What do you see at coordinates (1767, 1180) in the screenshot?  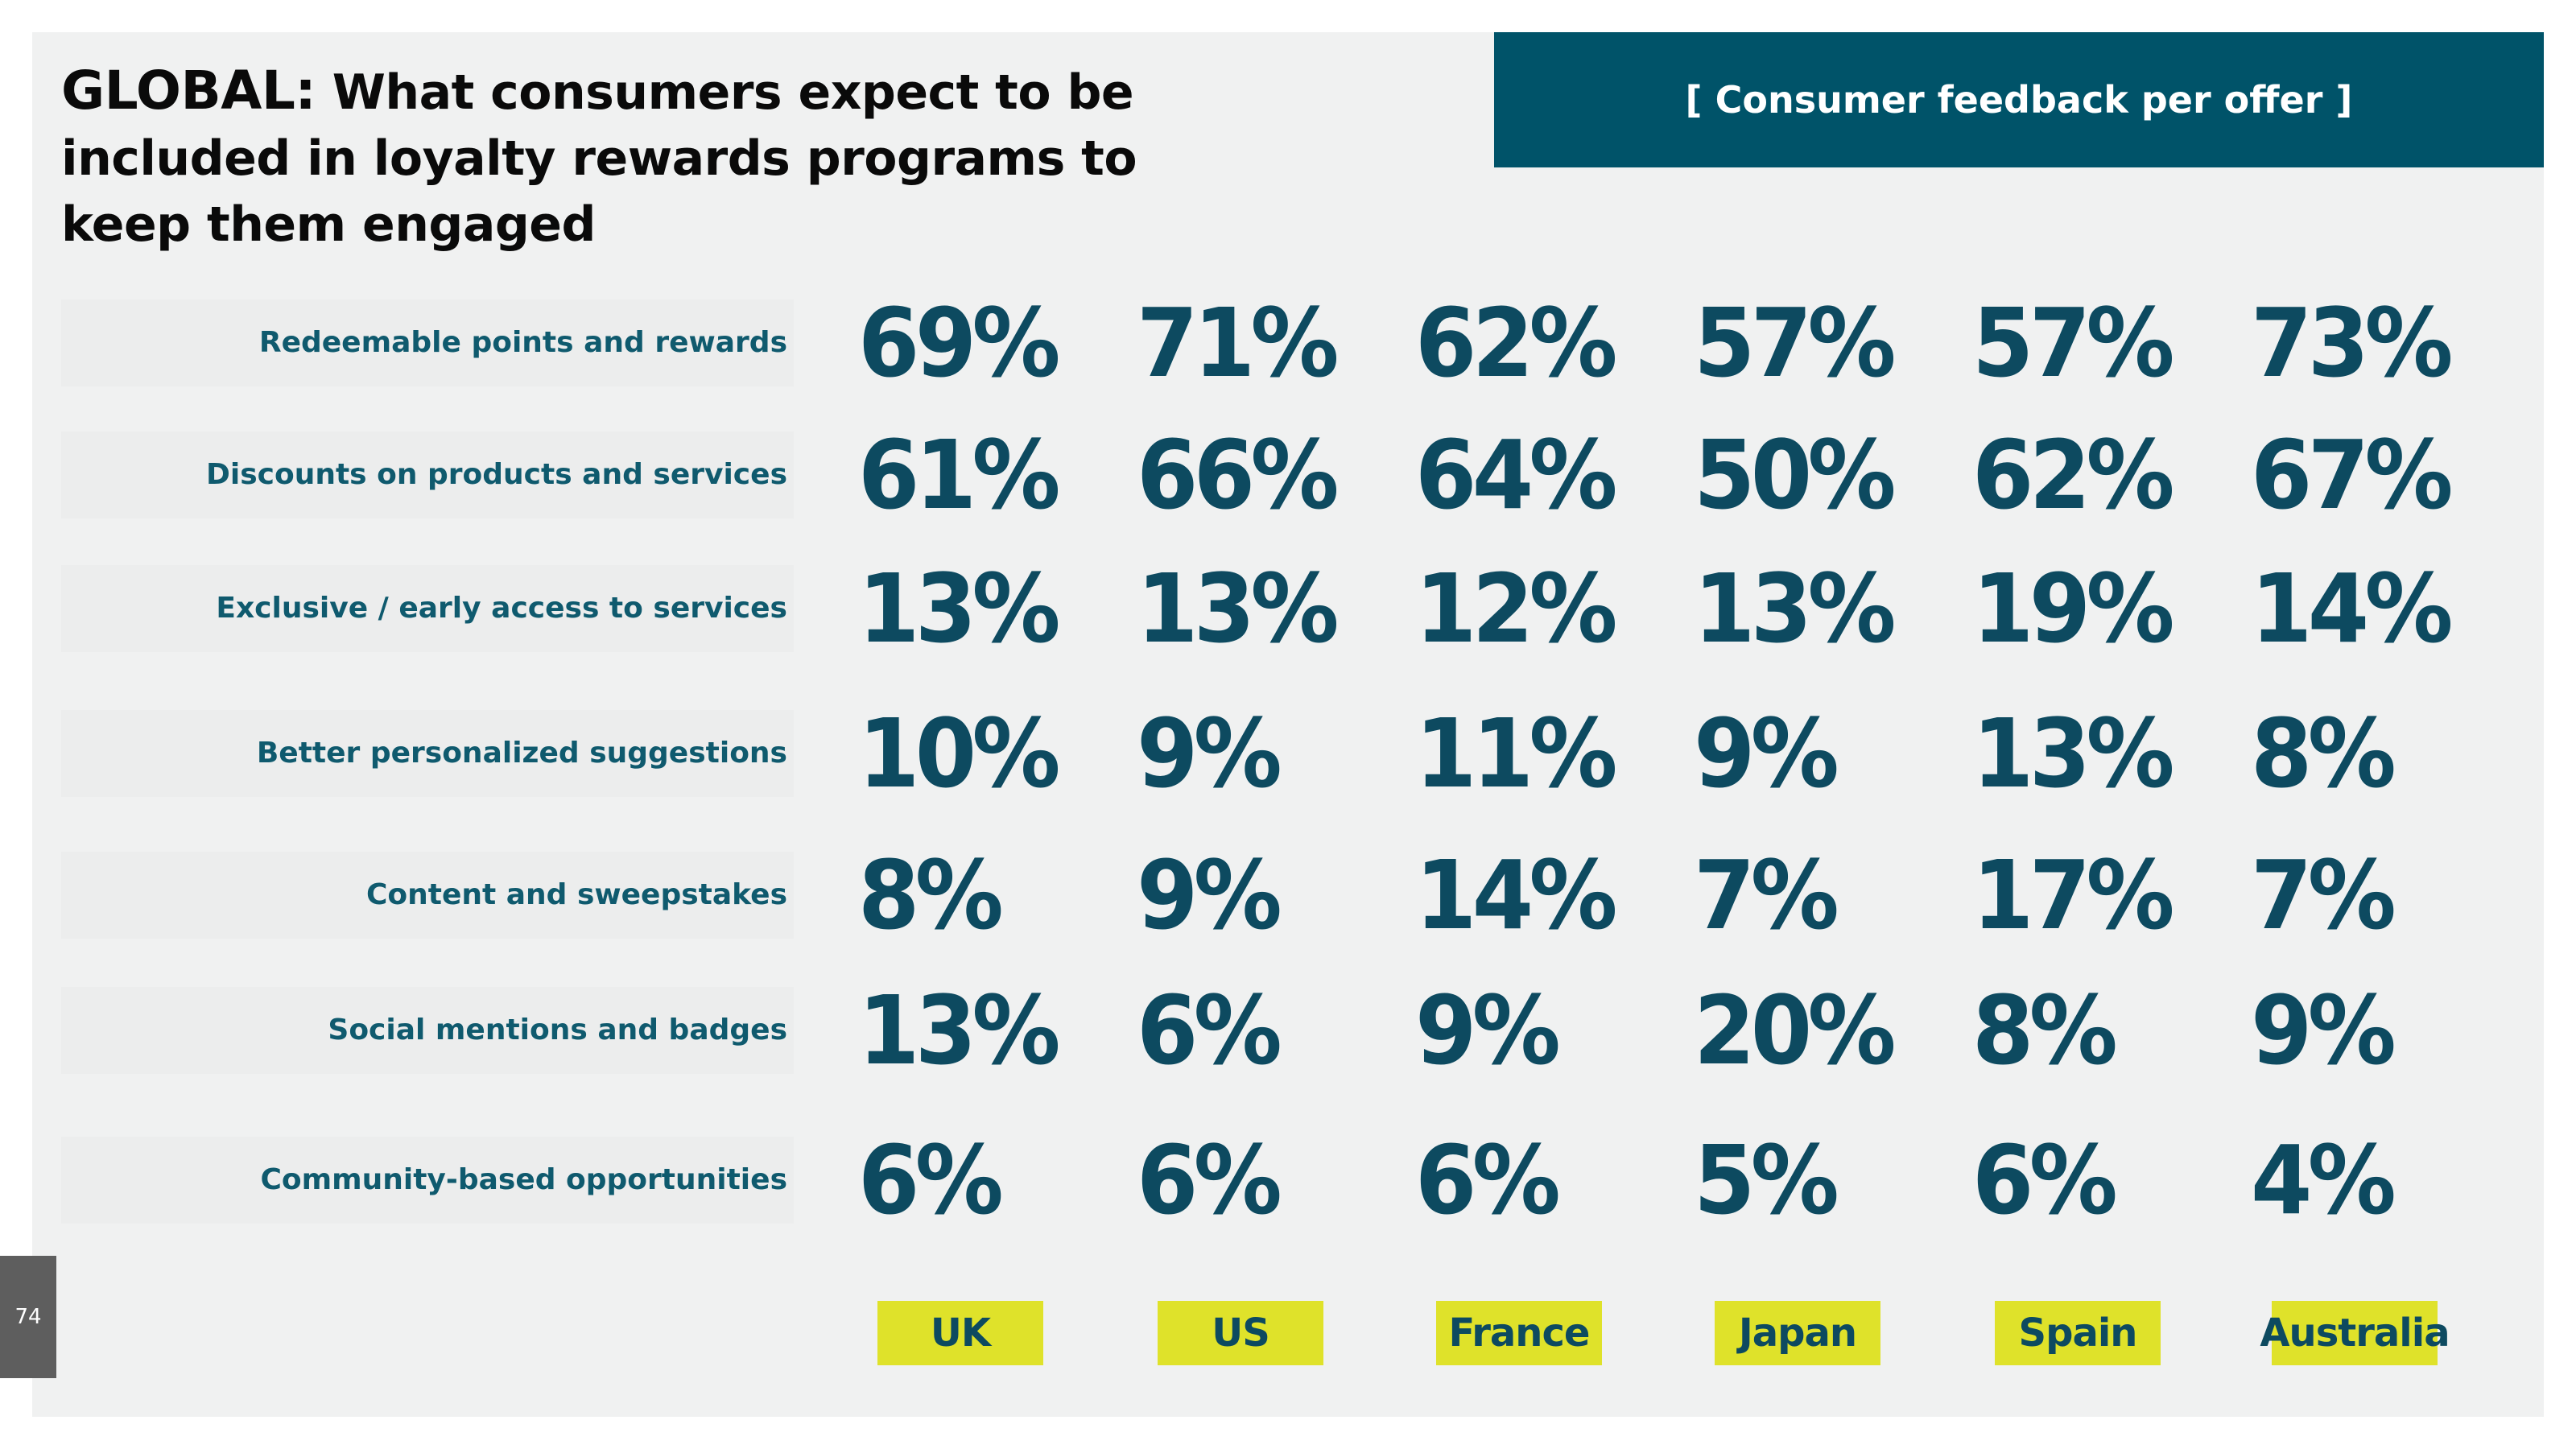 I see `value-cell: 5%` at bounding box center [1767, 1180].